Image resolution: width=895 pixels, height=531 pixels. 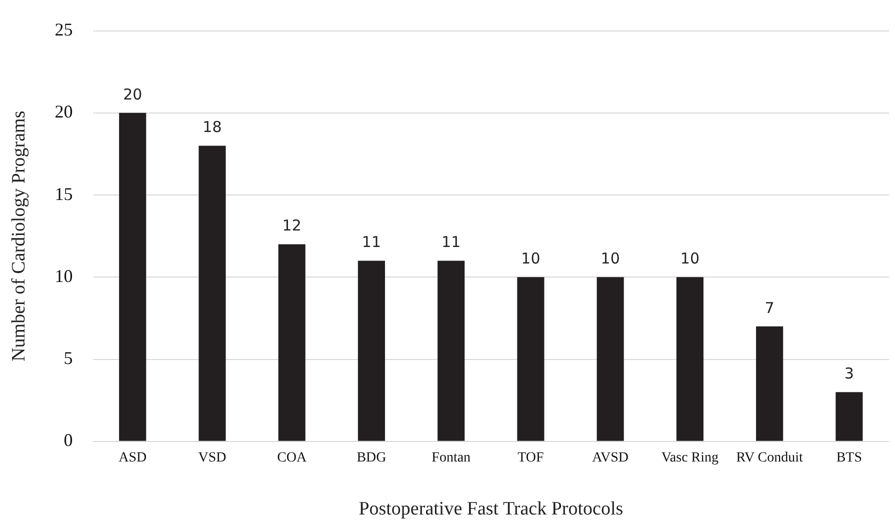 I want to click on x-tick-label: COA, so click(x=292, y=458).